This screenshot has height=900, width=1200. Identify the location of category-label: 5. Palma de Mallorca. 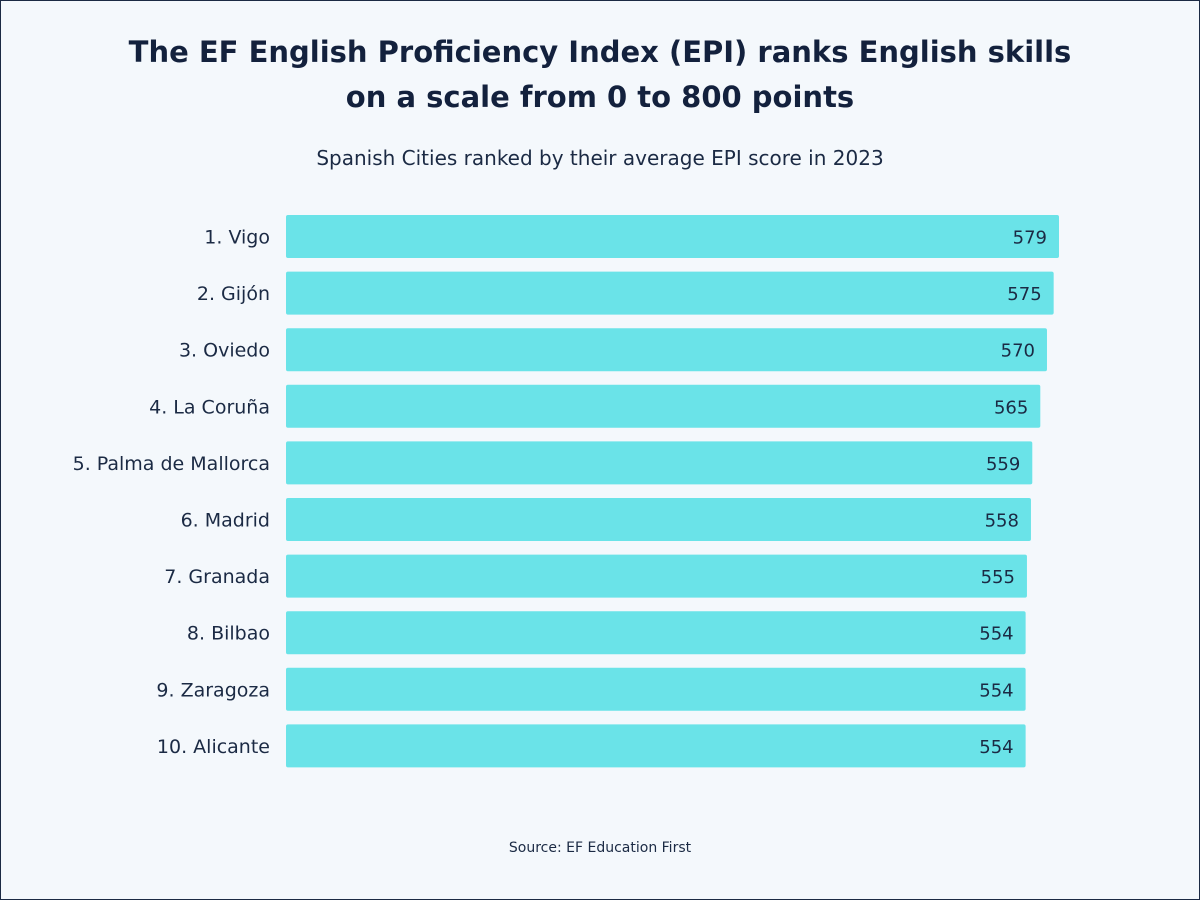
(171, 464).